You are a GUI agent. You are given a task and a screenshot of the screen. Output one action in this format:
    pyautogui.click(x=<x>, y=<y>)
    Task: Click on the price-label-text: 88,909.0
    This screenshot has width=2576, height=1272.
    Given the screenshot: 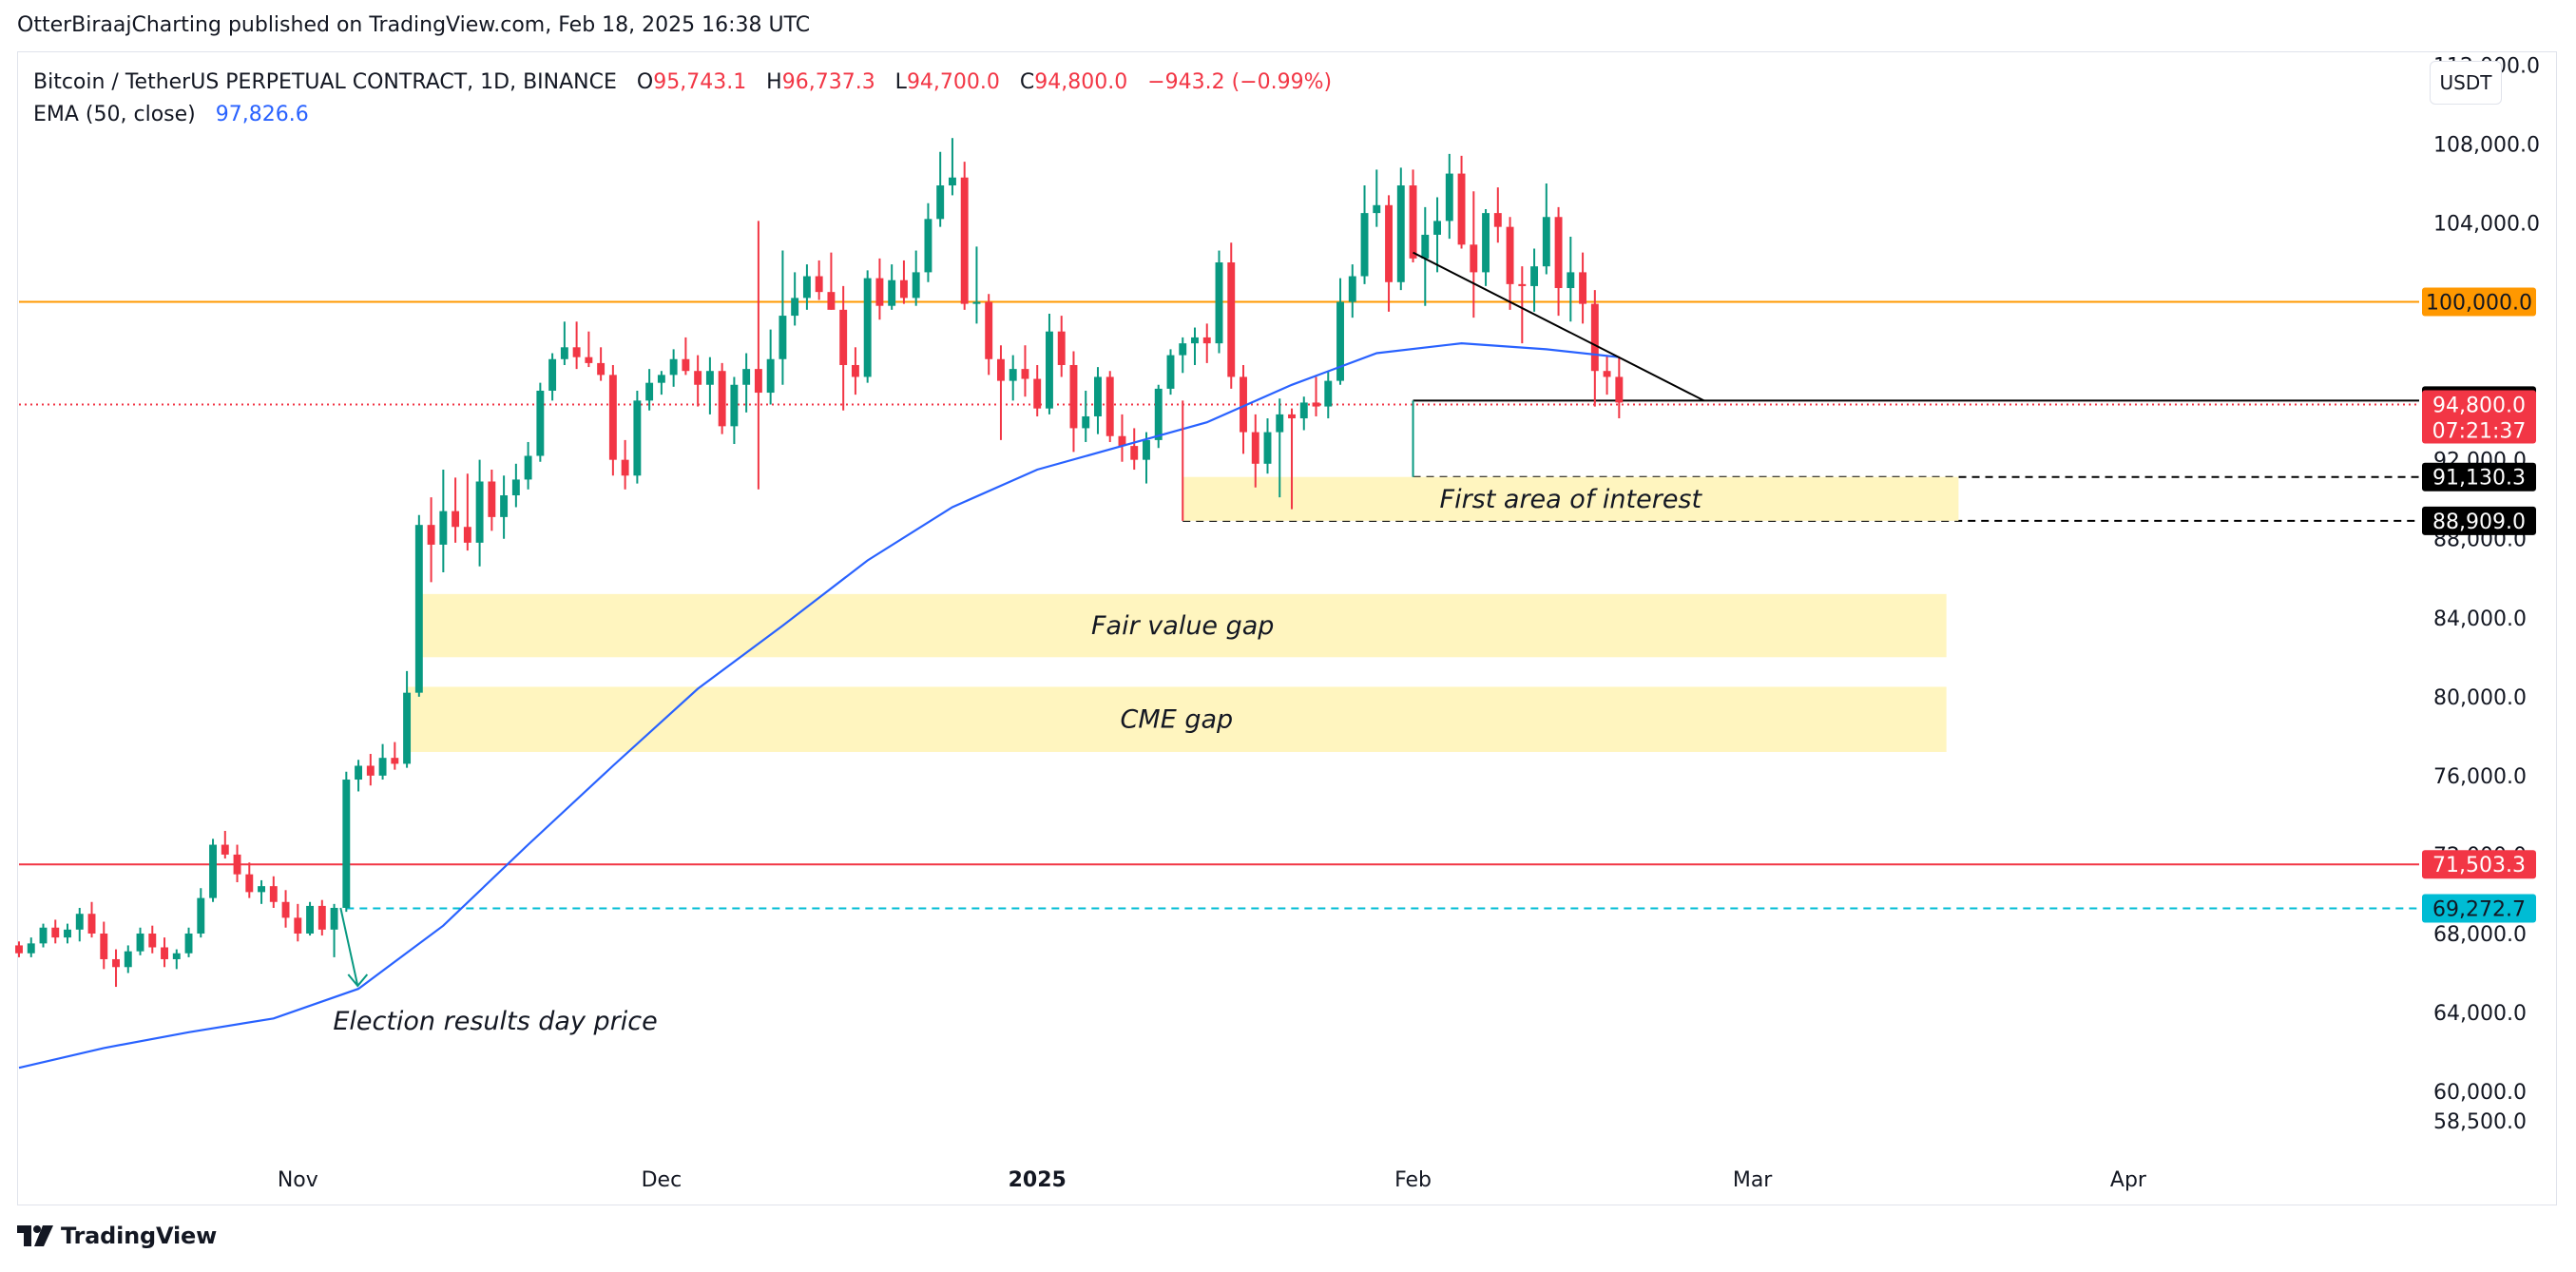 What is the action you would take?
    pyautogui.click(x=2479, y=522)
    